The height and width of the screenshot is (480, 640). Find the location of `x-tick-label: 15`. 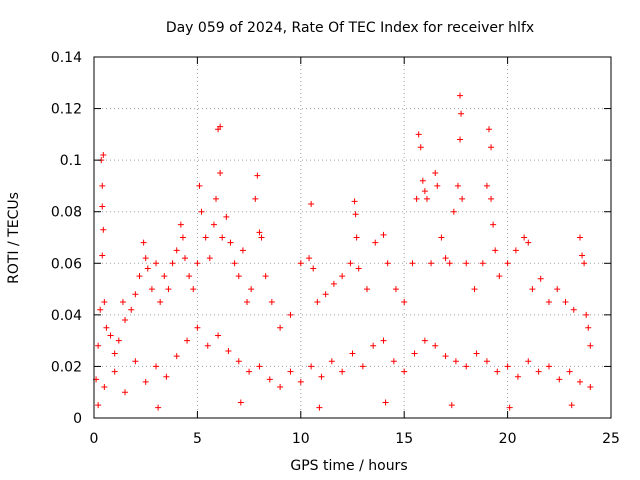

x-tick-label: 15 is located at coordinates (404, 439).